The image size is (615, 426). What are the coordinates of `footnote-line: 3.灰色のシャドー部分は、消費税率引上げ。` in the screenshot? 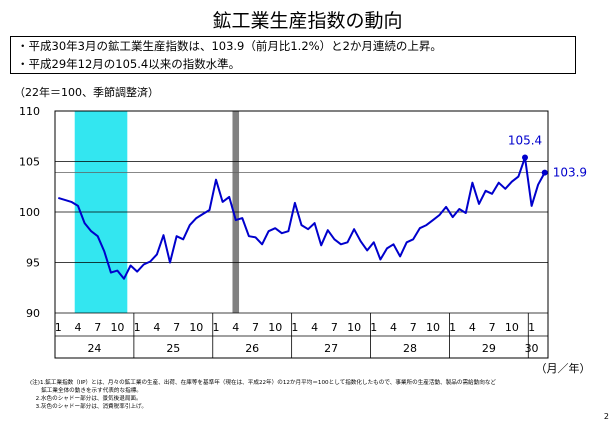 It's located at (88, 407).